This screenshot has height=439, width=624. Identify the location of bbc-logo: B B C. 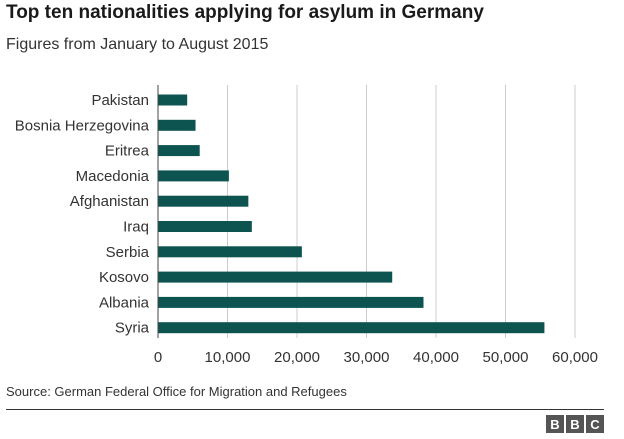
(575, 424).